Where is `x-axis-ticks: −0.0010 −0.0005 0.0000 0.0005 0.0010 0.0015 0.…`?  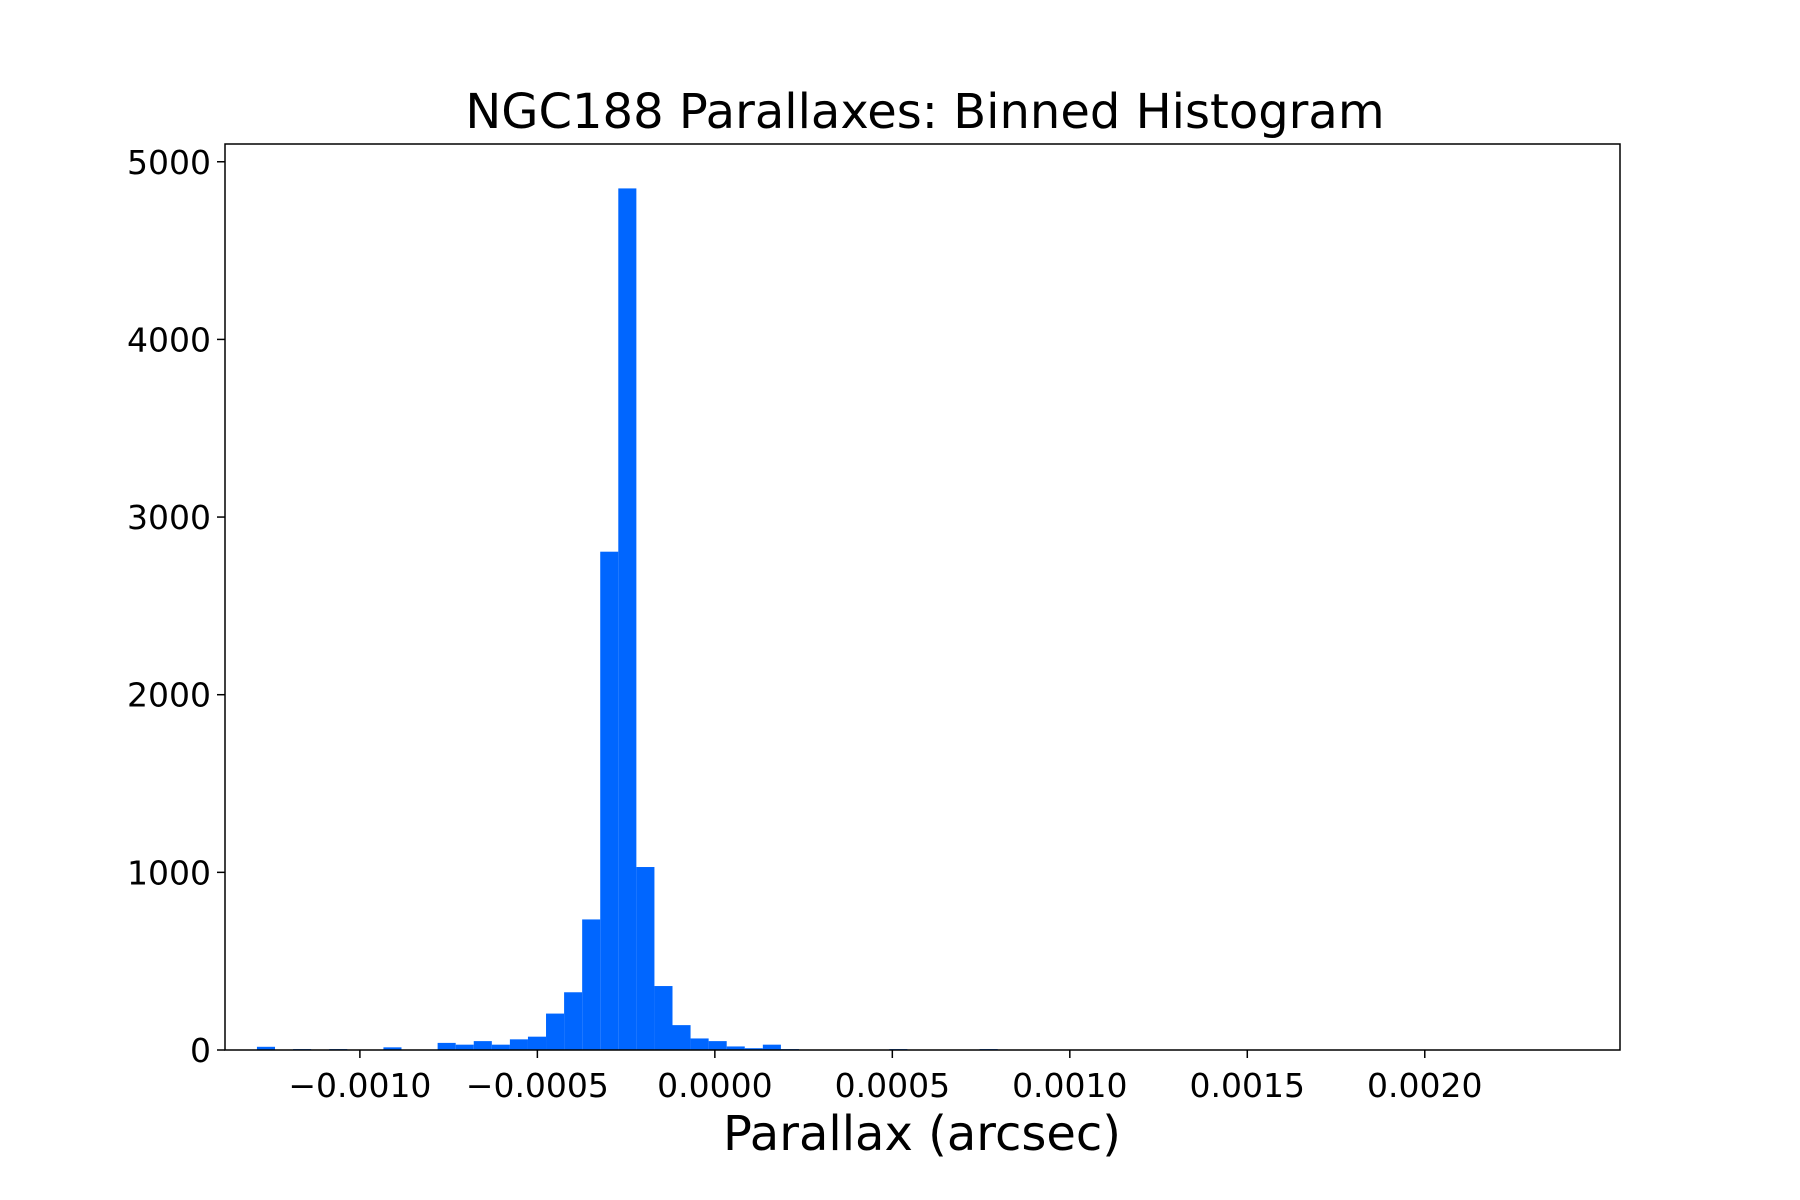 x-axis-ticks: −0.0010 −0.0005 0.0000 0.0005 0.0010 0.0015 0.… is located at coordinates (885, 1077).